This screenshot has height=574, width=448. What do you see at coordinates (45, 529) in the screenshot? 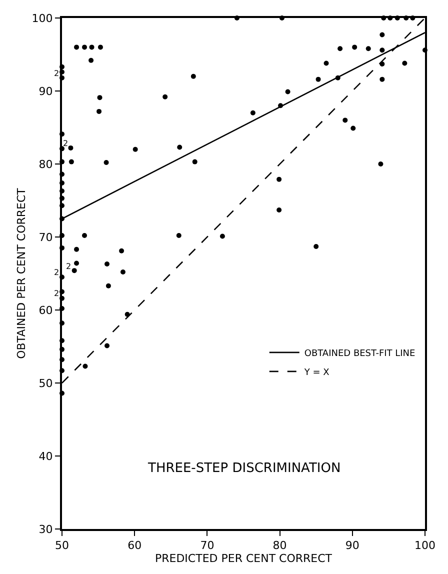
I see `y-tick-label: 30` at bounding box center [45, 529].